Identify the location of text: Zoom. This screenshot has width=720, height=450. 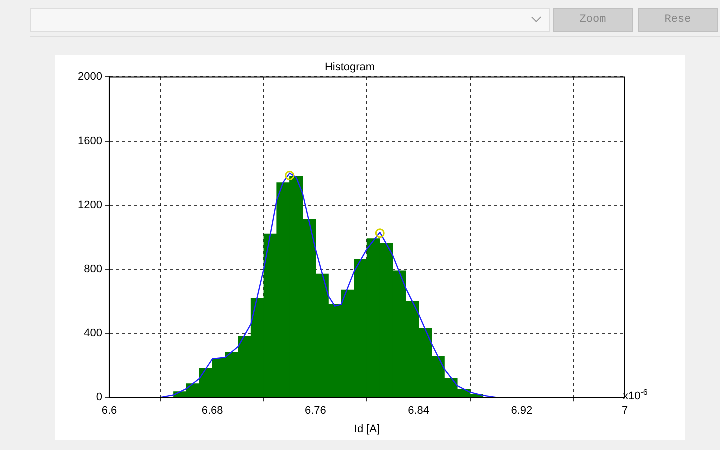
(593, 20).